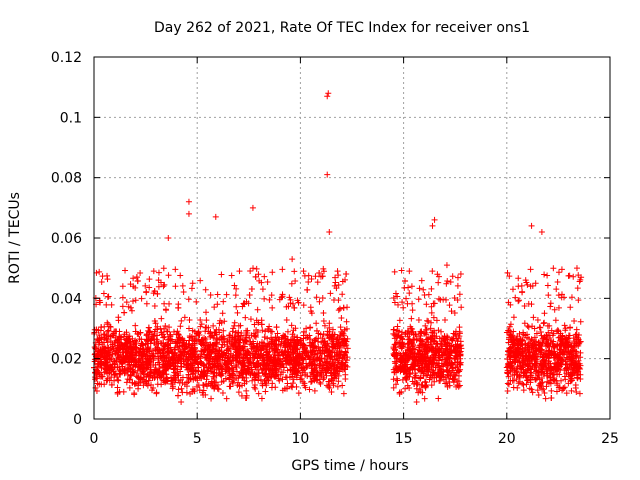  Describe the element at coordinates (66, 179) in the screenshot. I see `y-tick-label: 0.08` at that location.